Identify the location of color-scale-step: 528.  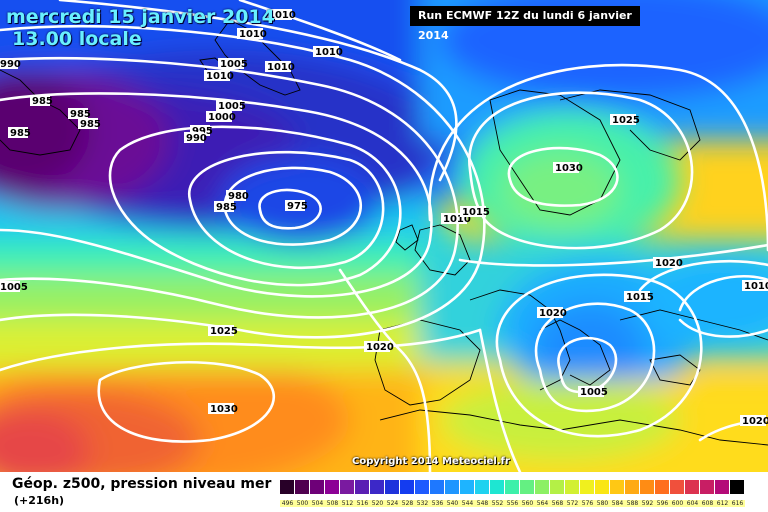
(407, 495).